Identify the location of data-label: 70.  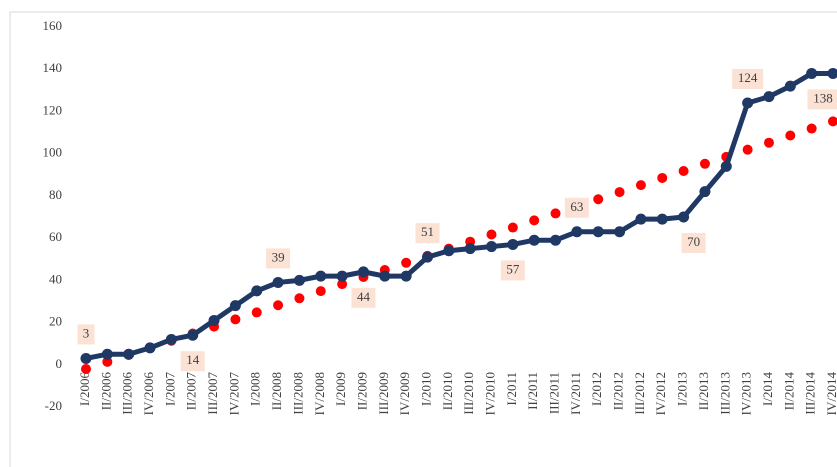
(693, 243).